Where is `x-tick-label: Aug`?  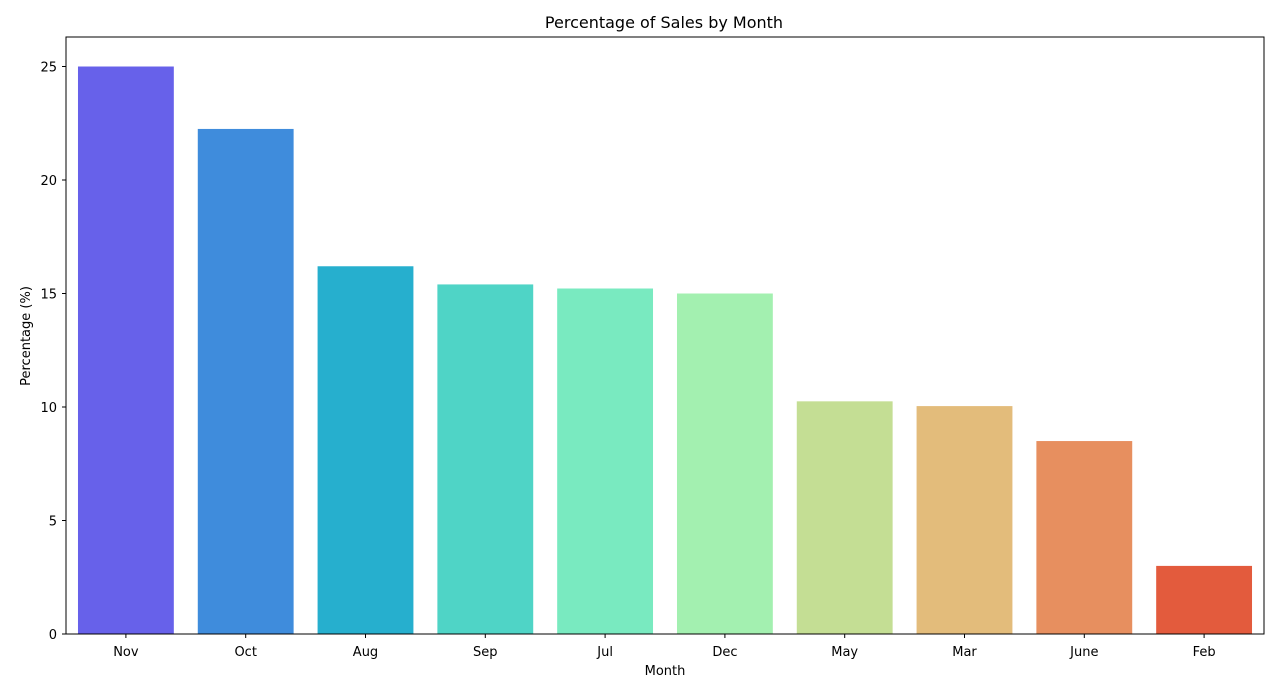
x-tick-label: Aug is located at coordinates (365, 652).